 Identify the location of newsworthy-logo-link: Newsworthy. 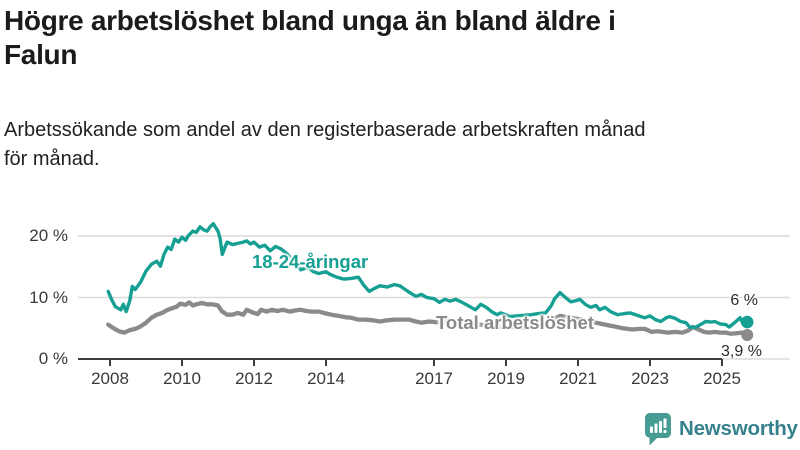
(721, 429).